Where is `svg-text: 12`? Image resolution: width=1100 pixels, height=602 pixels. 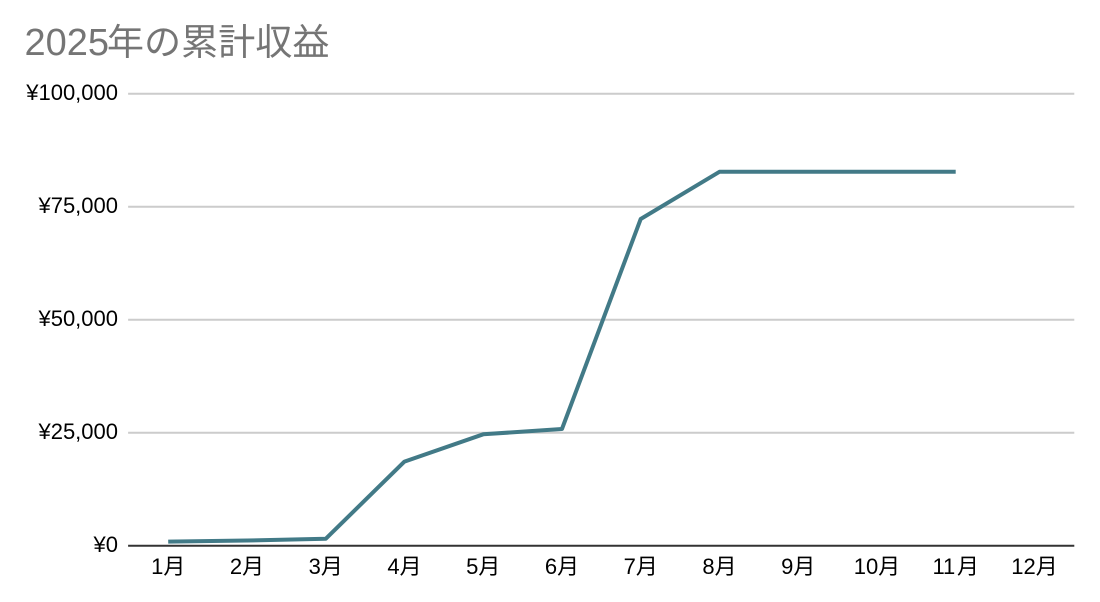 svg-text: 12 is located at coordinates (1023, 566).